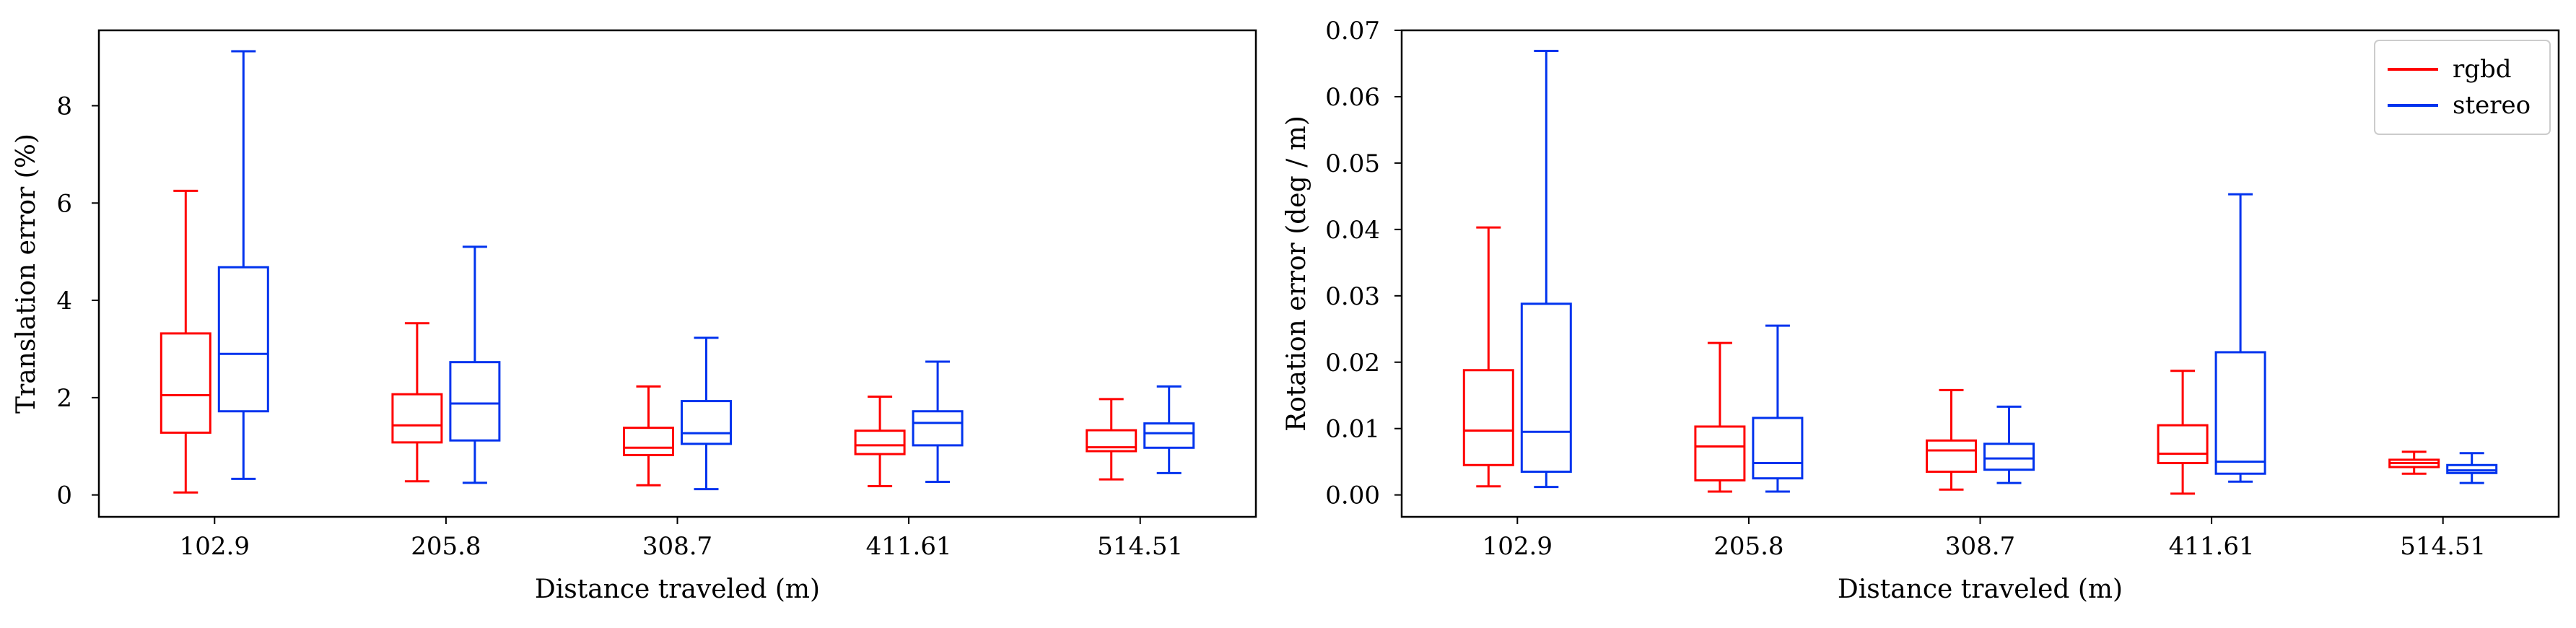  Describe the element at coordinates (1352, 163) in the screenshot. I see `y-tick-label: 0.05` at that location.